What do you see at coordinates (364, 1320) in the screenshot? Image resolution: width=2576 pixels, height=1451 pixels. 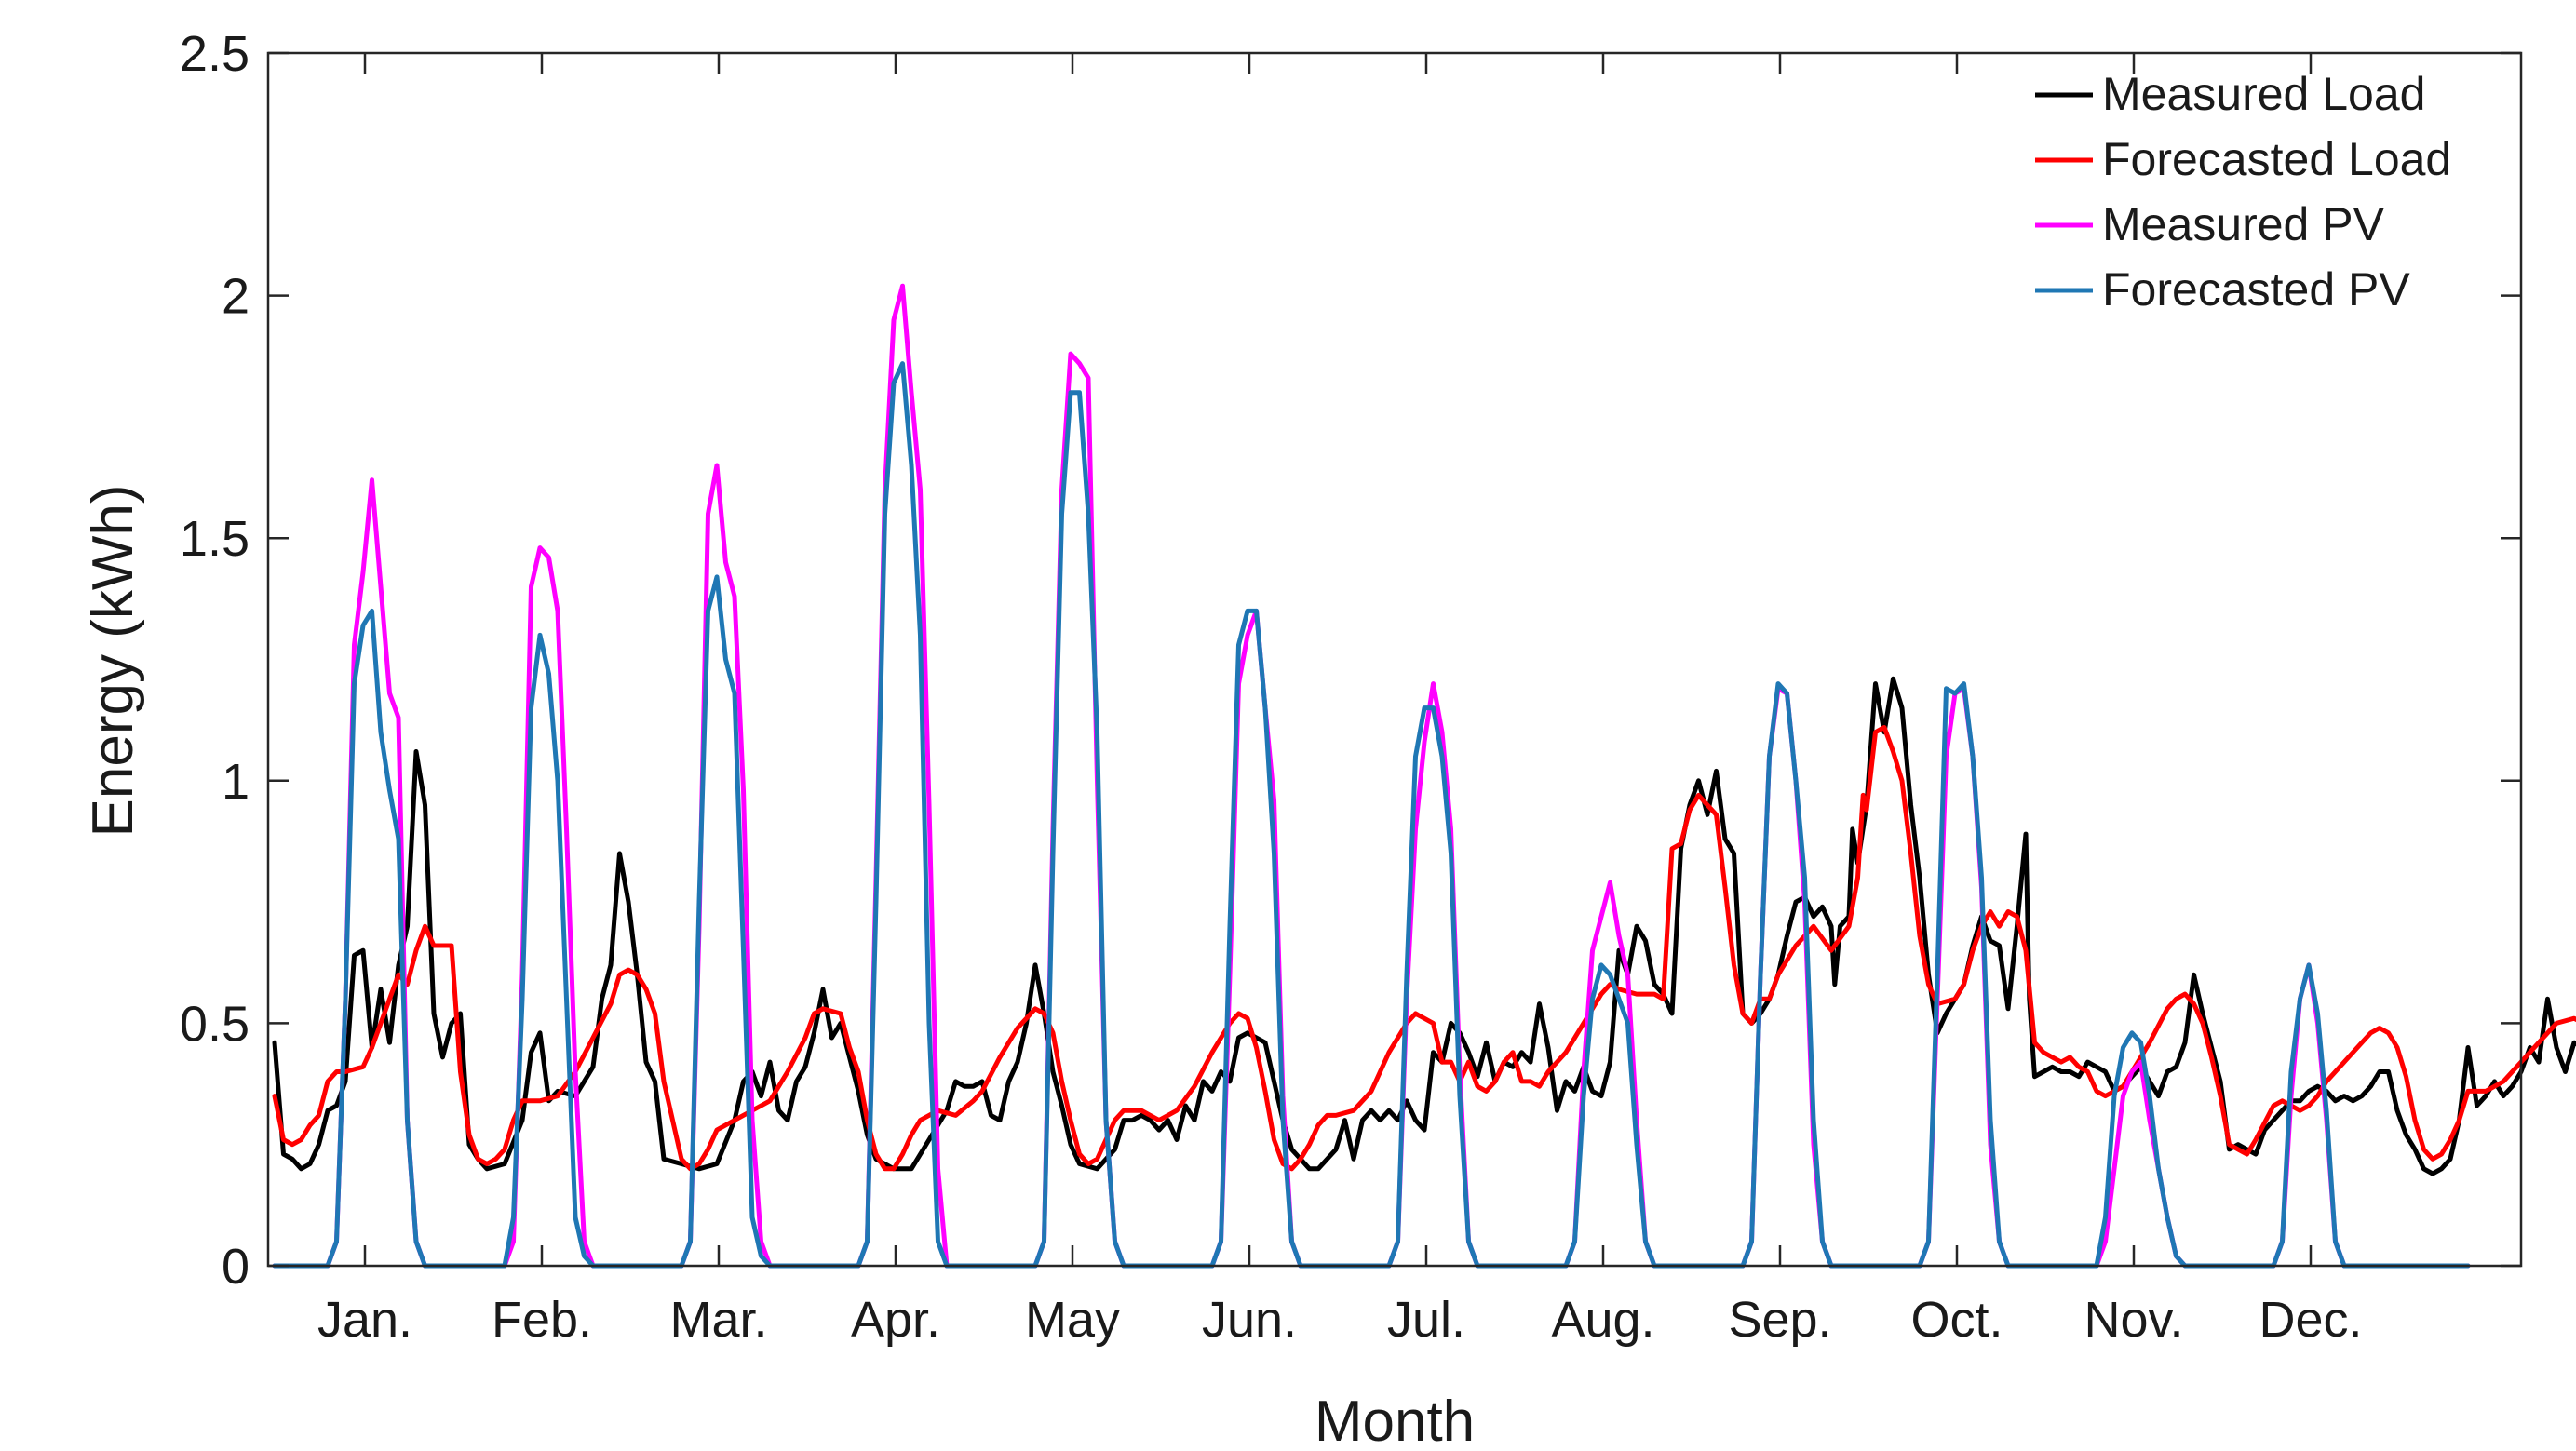 I see `x-tick-label: Jan.` at bounding box center [364, 1320].